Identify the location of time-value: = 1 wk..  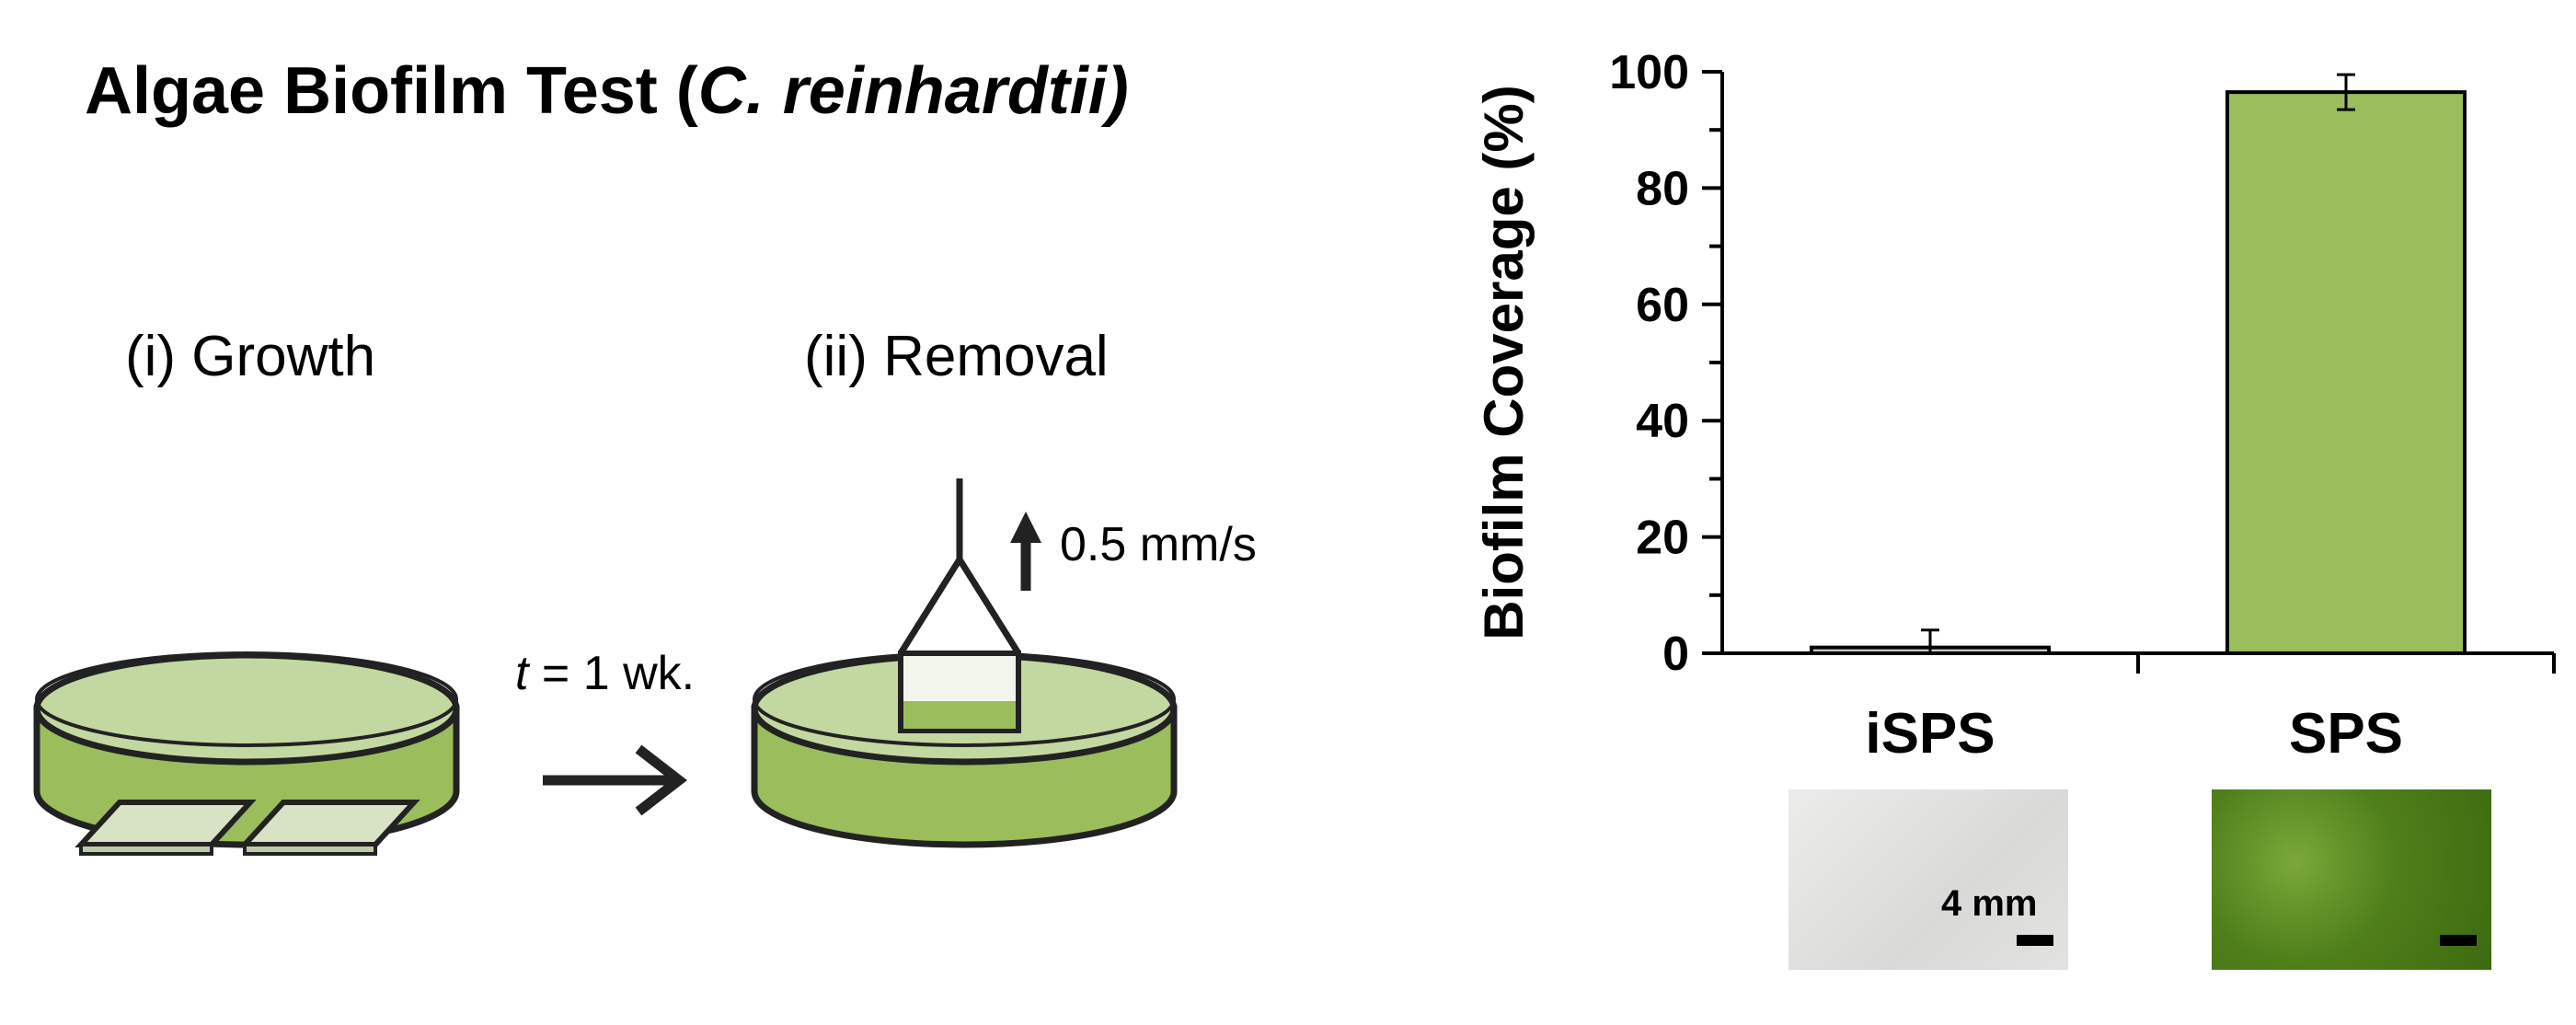
(612, 673).